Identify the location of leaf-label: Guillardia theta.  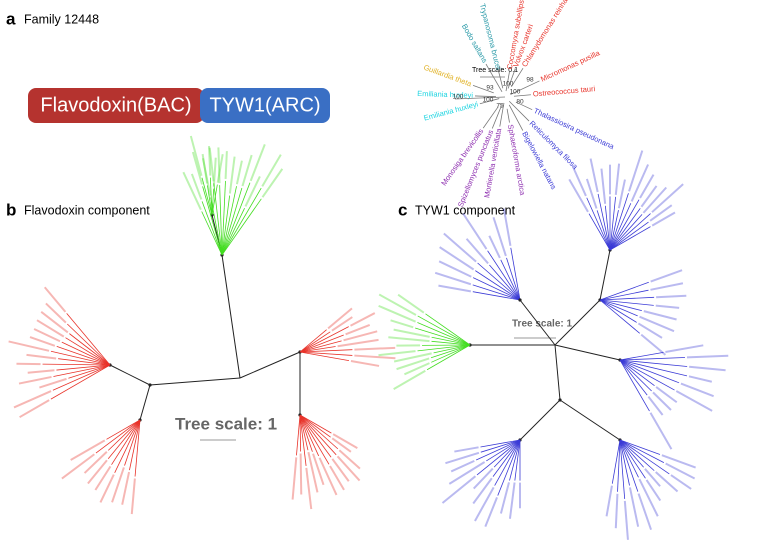
(447, 76).